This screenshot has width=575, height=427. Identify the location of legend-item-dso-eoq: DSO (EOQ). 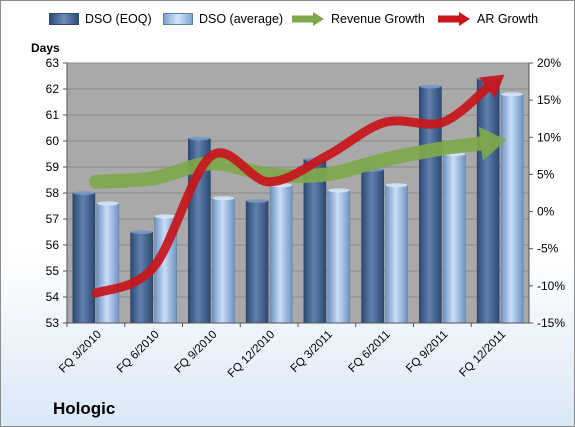
(100, 19).